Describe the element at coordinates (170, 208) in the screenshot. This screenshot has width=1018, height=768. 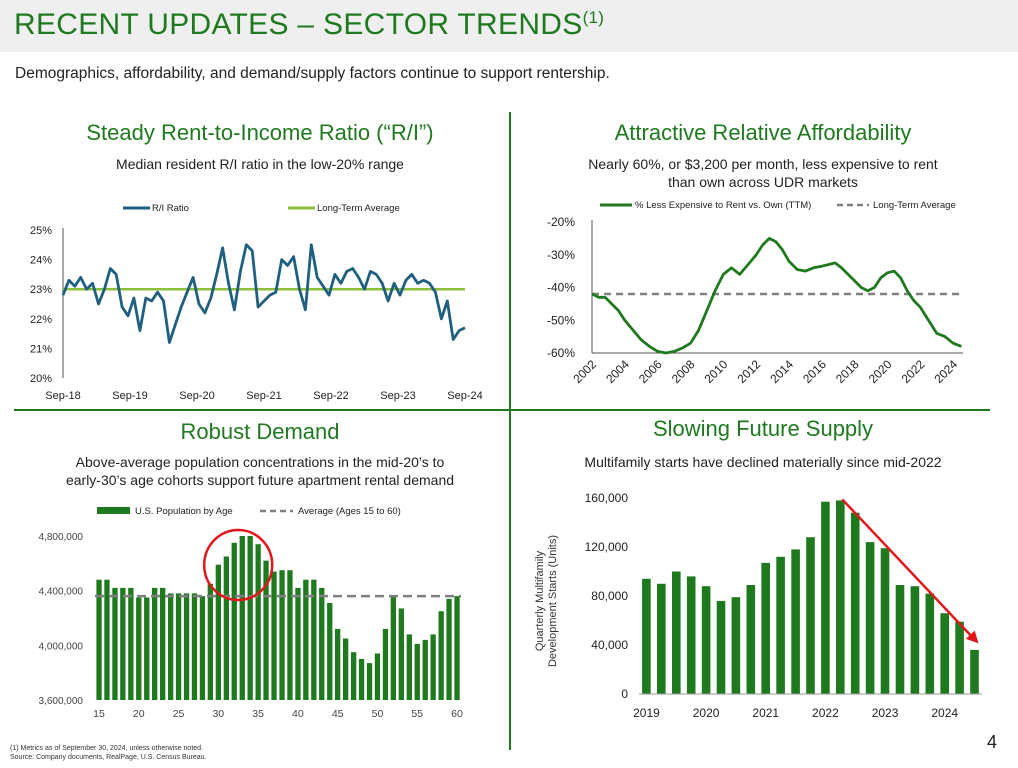
I see `legend-label-ri-ratio: R/I Ratio` at that location.